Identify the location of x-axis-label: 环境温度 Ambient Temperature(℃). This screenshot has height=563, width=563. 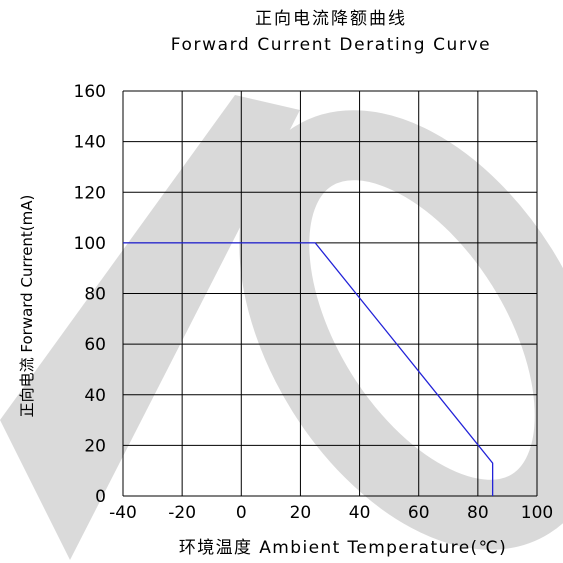
(343, 548).